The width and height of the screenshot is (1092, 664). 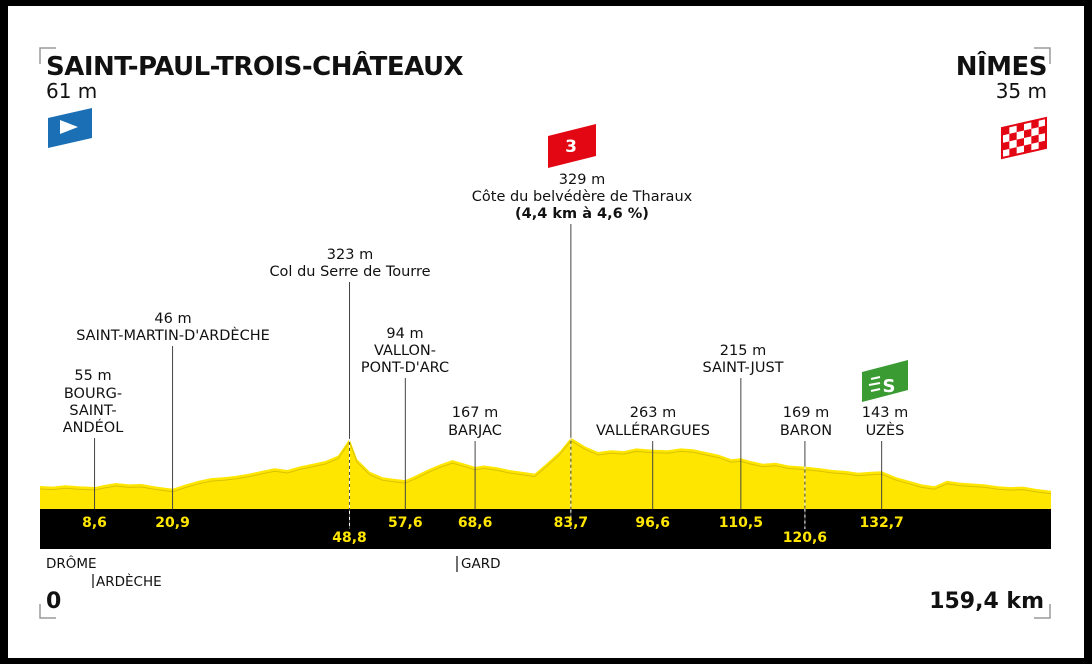 I want to click on start-flag-icon, so click(x=70, y=128).